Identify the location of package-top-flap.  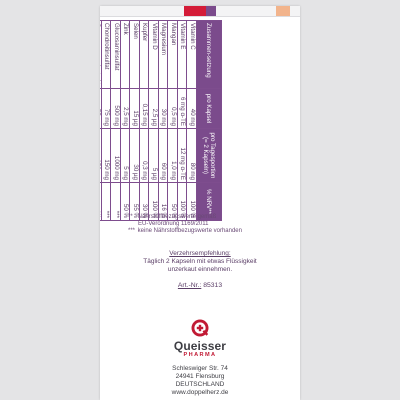
(200, 11).